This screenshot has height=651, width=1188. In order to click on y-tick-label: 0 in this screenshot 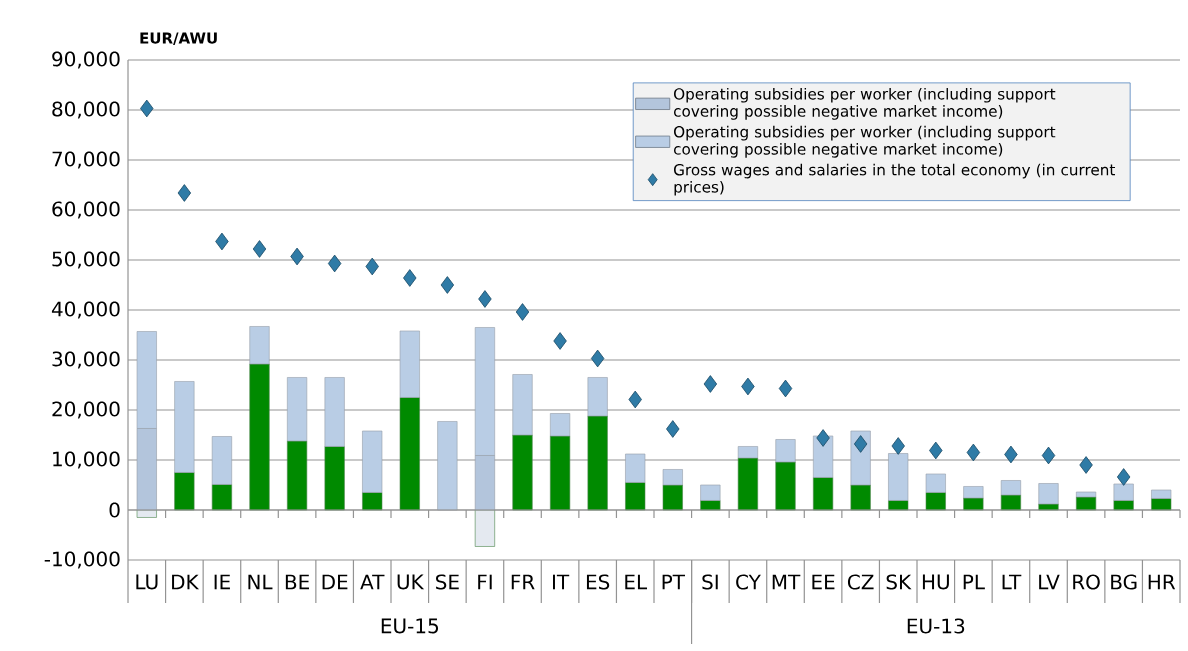, I will do `click(114, 510)`.